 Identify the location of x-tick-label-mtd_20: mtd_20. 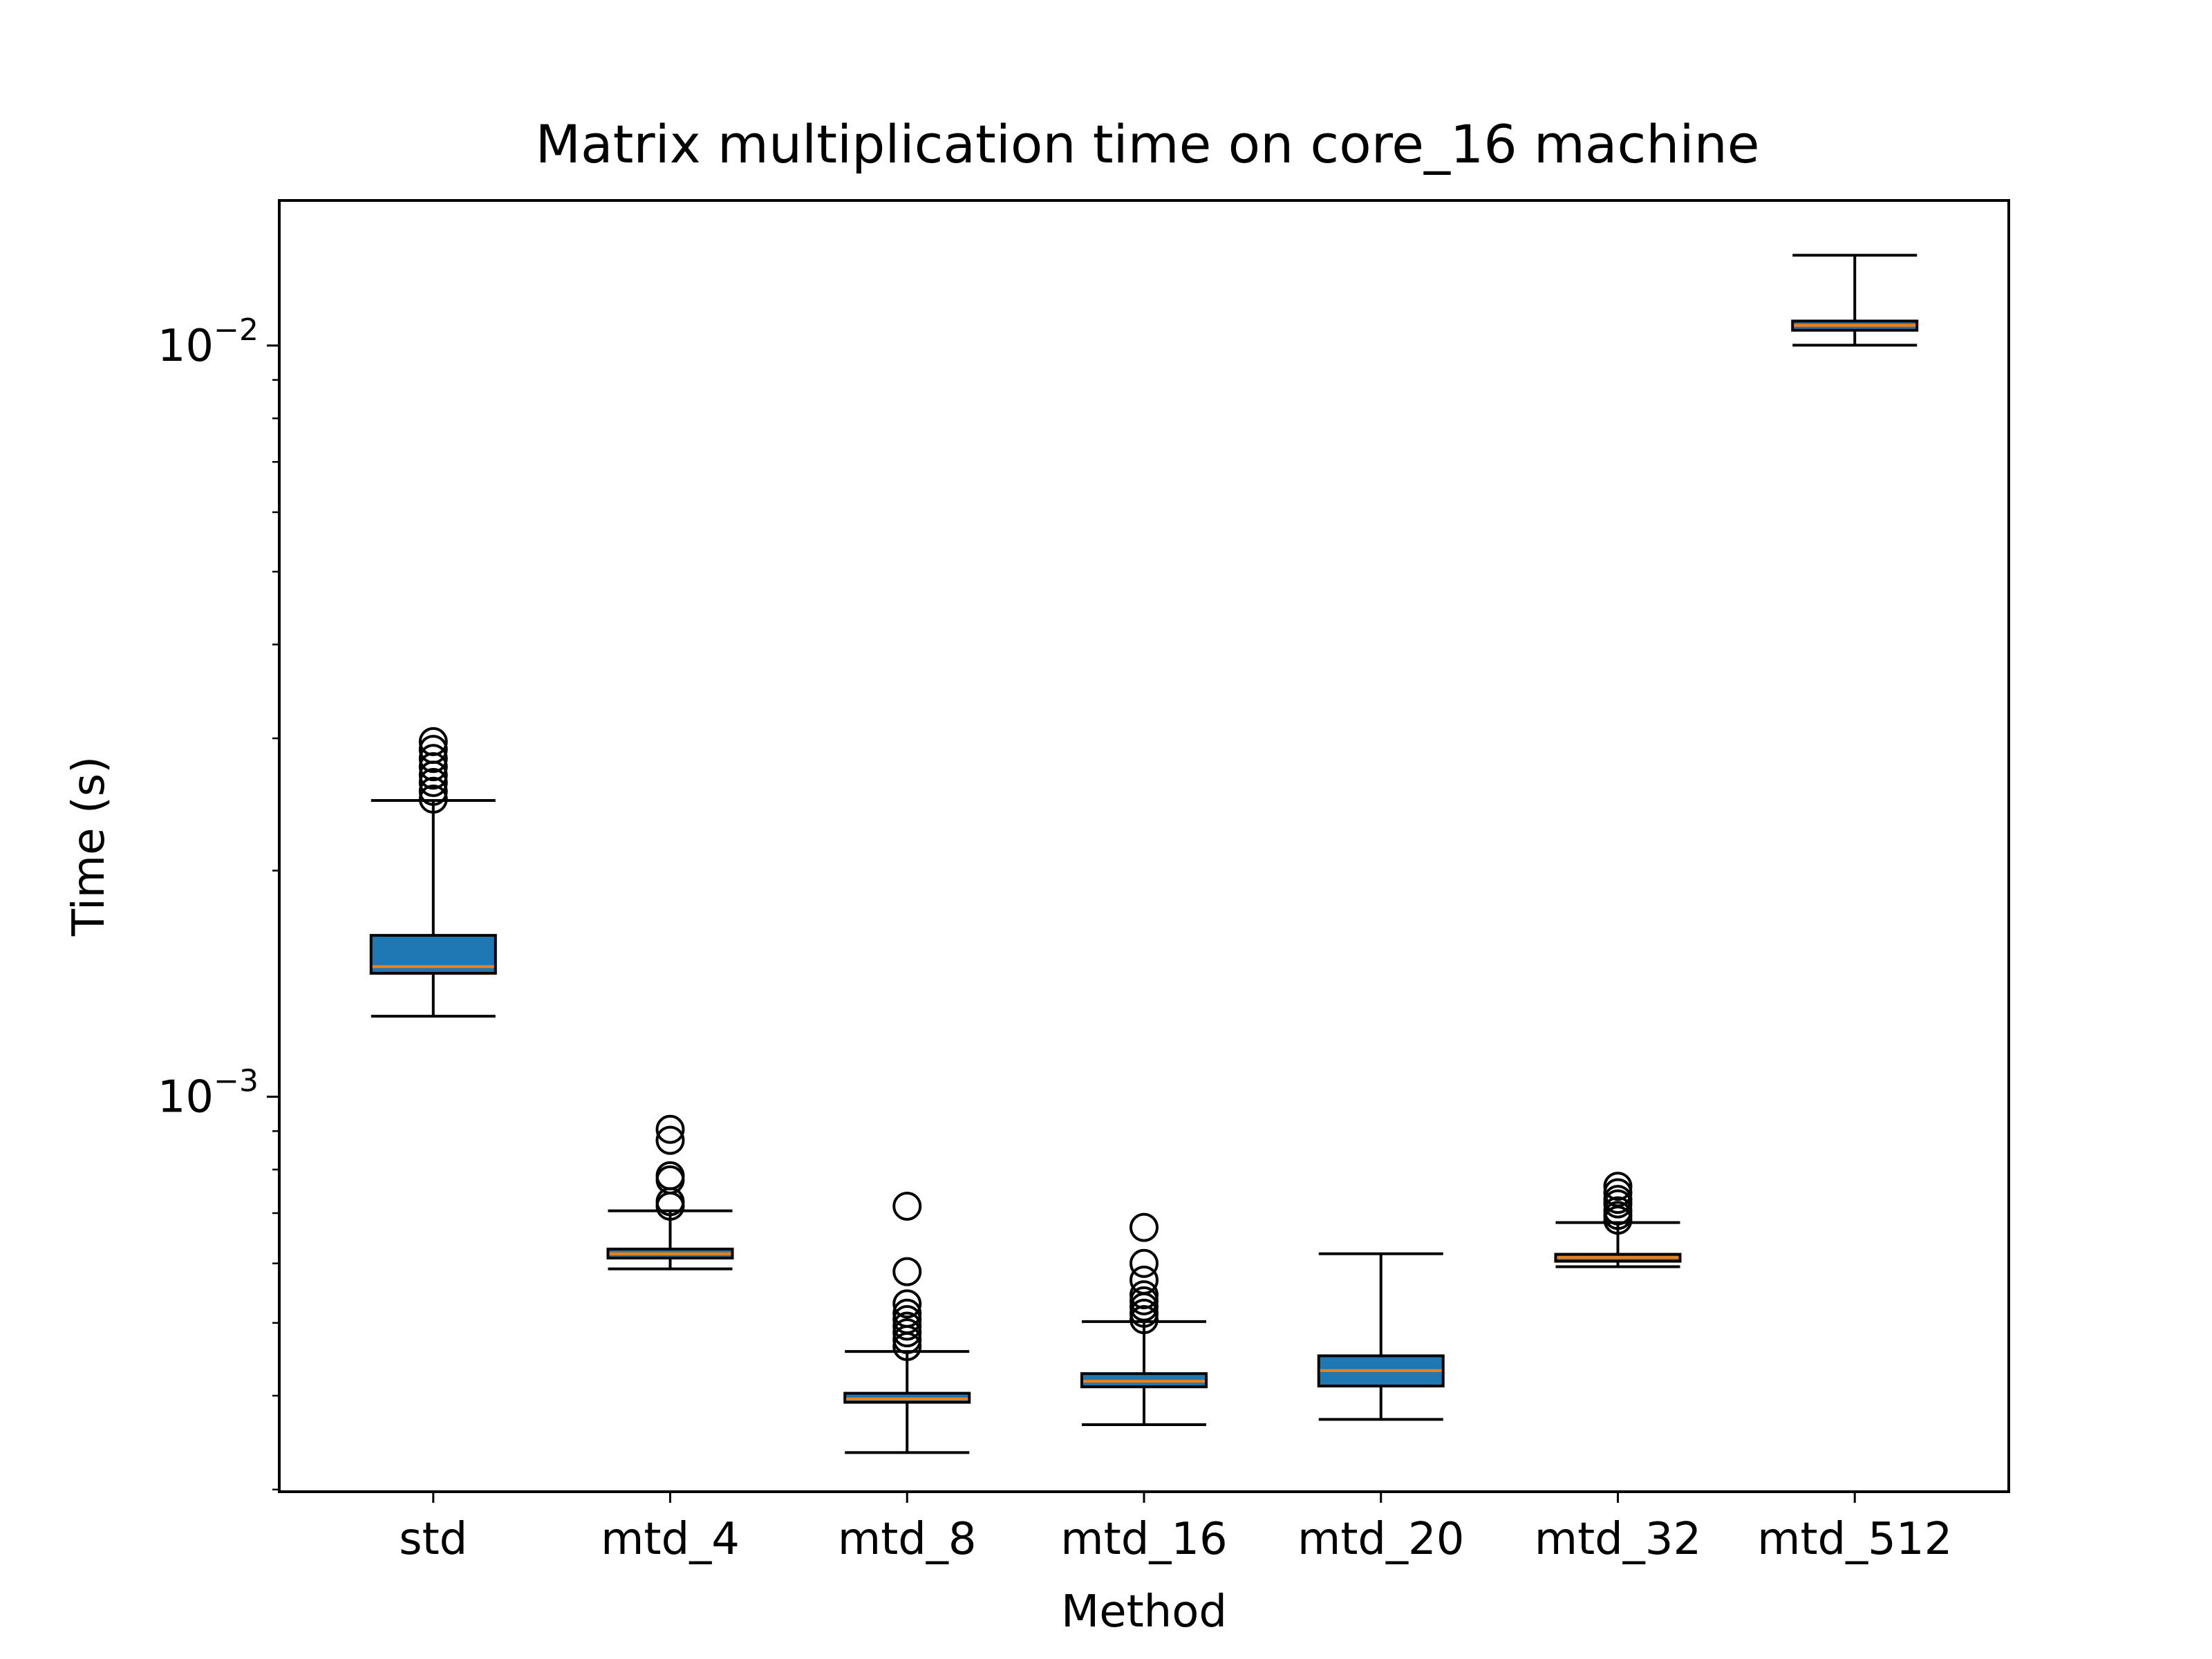
(1381, 1540).